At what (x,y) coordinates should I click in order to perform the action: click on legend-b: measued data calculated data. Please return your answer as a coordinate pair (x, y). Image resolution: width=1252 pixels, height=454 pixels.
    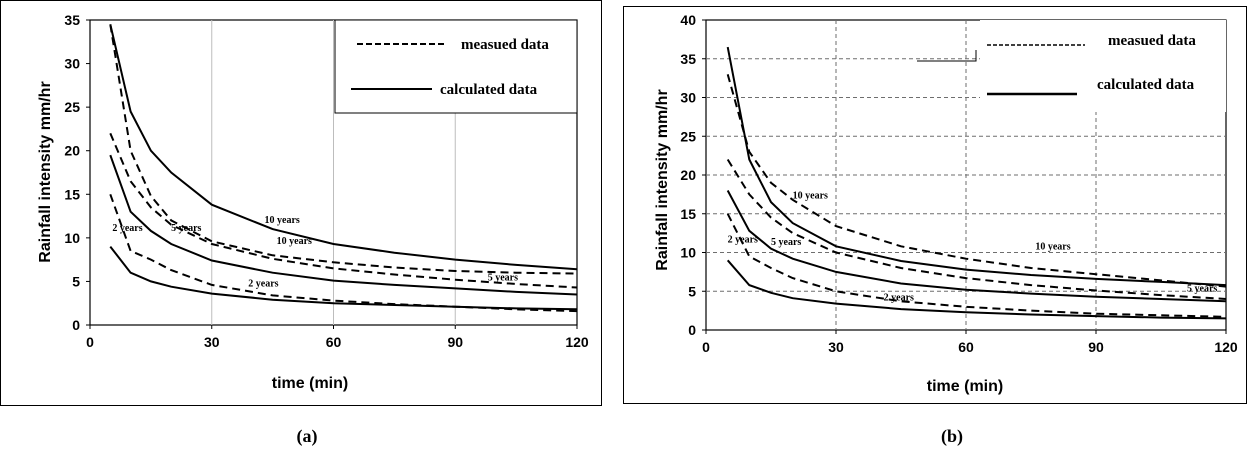
    Looking at the image, I should click on (1071, 66).